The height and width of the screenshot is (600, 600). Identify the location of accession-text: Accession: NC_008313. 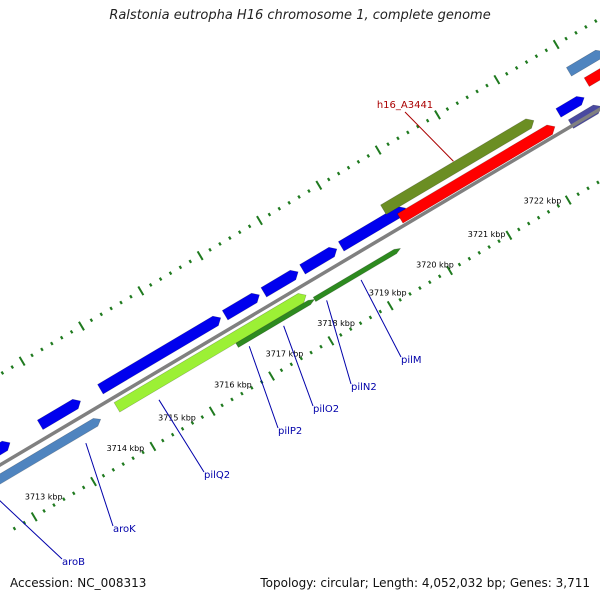
(78, 583).